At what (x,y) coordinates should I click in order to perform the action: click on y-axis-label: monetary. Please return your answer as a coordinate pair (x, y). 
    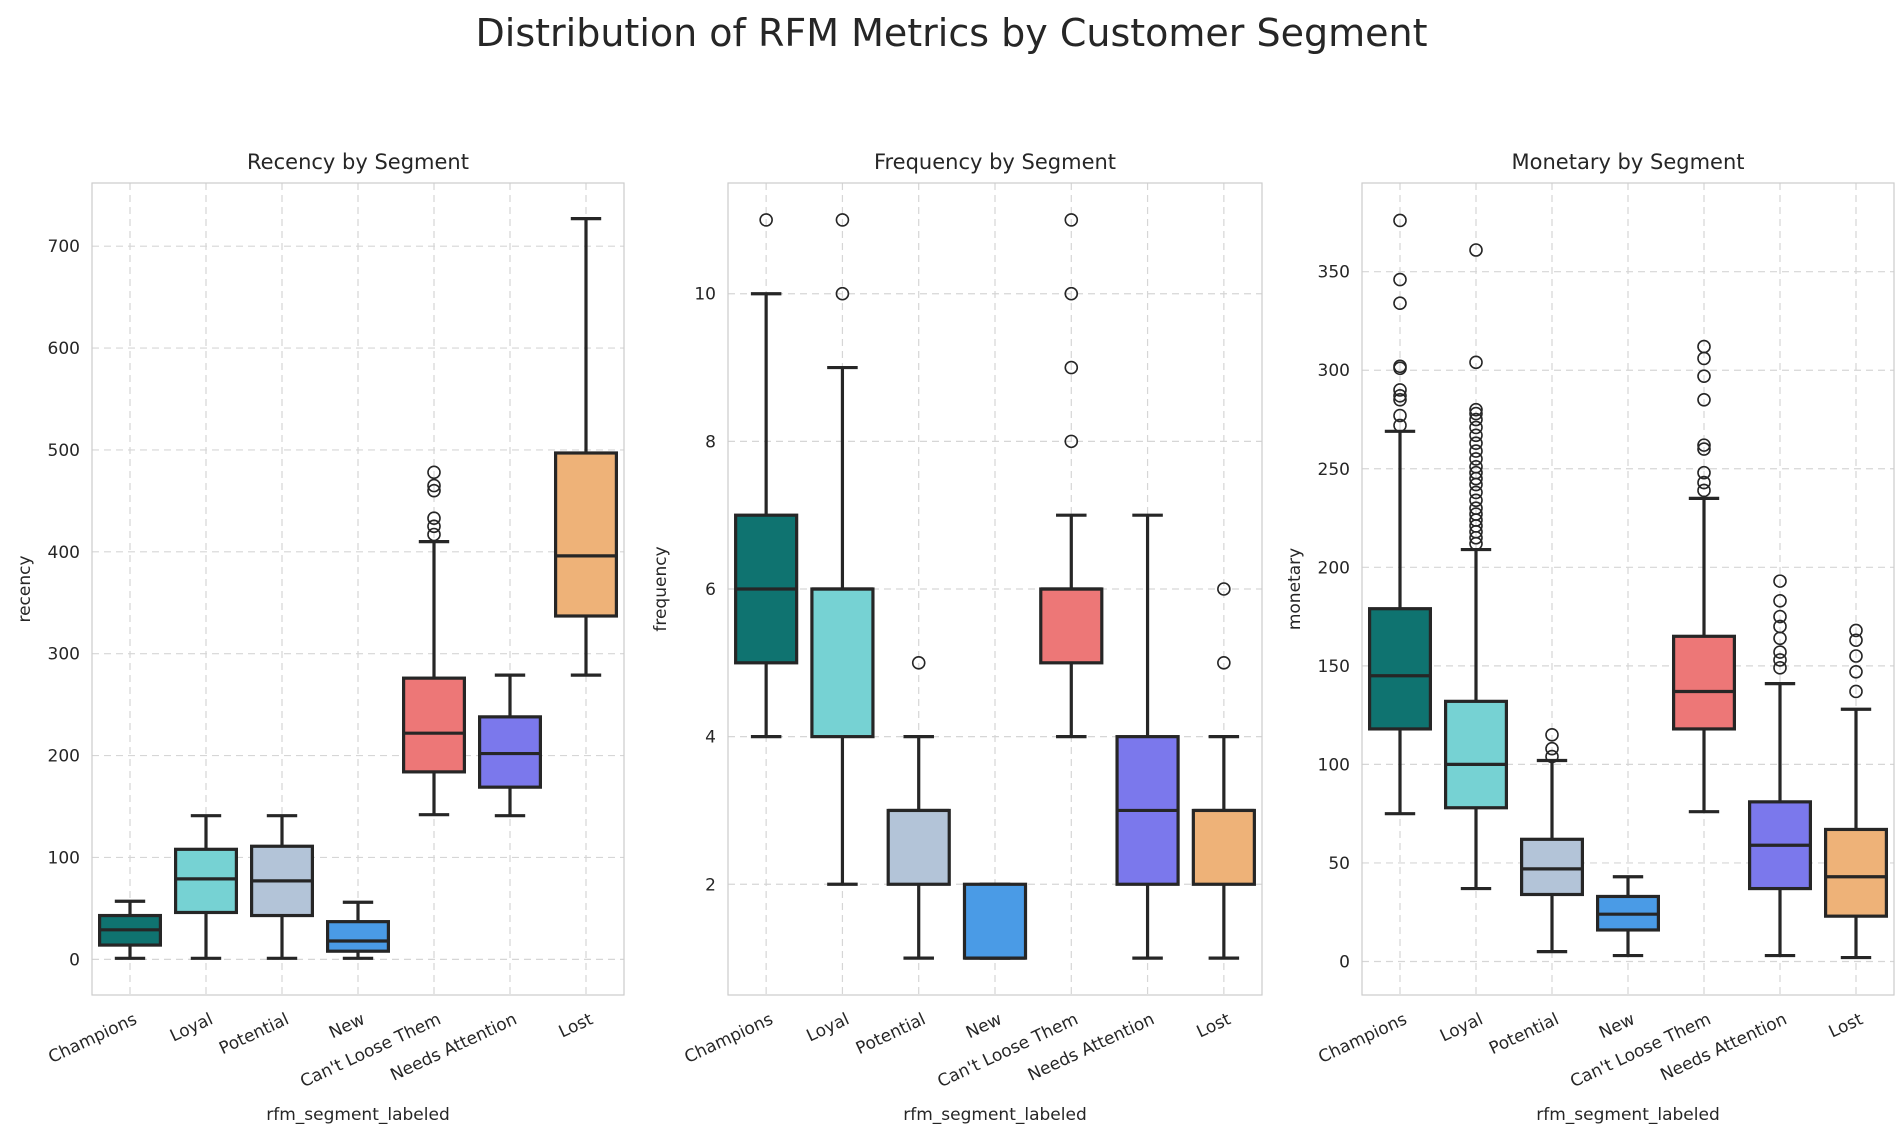
    Looking at the image, I should click on (1295, 589).